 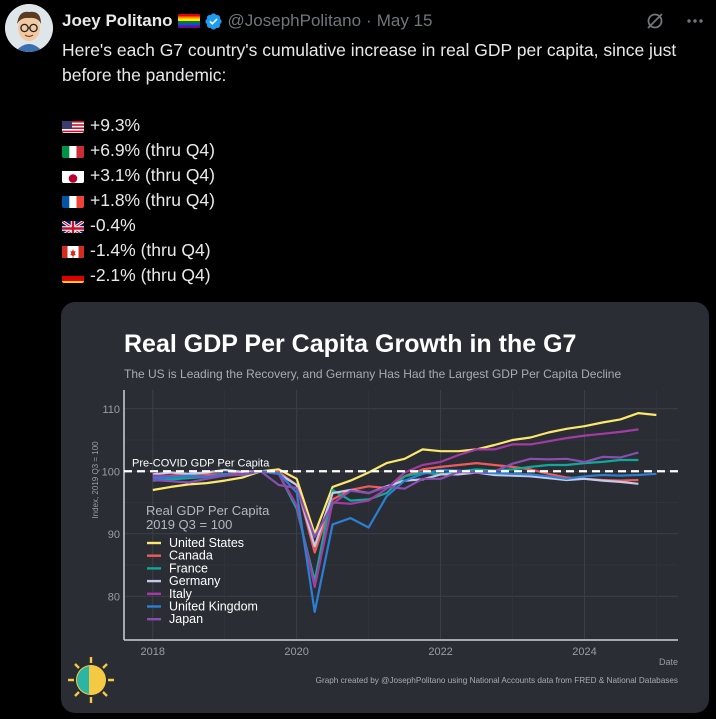 I want to click on italy-flag-glyph, so click(x=73, y=152).